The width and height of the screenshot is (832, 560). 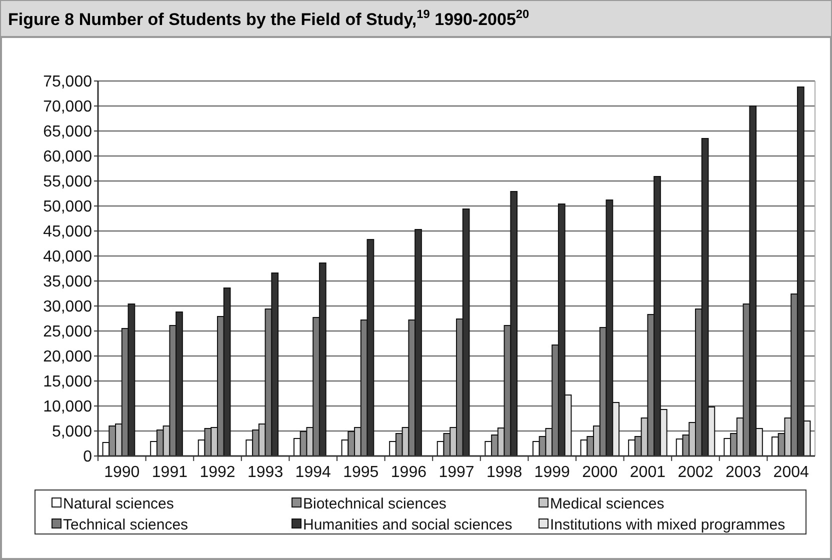 I want to click on x-tick-label: 1993, so click(x=266, y=472).